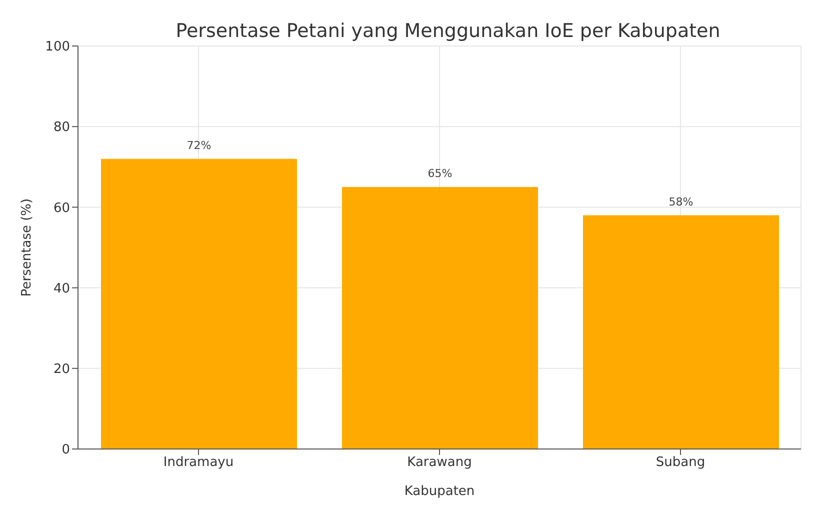 The width and height of the screenshot is (819, 515). I want to click on chart-title: Persentase Petani yang Menggunakan IoE per Kabupaten, so click(448, 31).